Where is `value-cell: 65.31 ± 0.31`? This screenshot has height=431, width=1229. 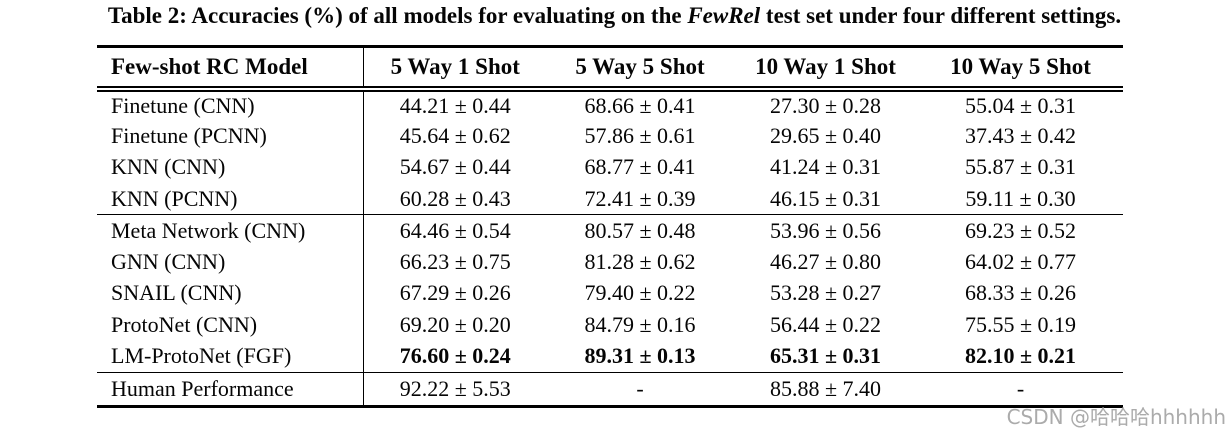 value-cell: 65.31 ± 0.31 is located at coordinates (825, 355).